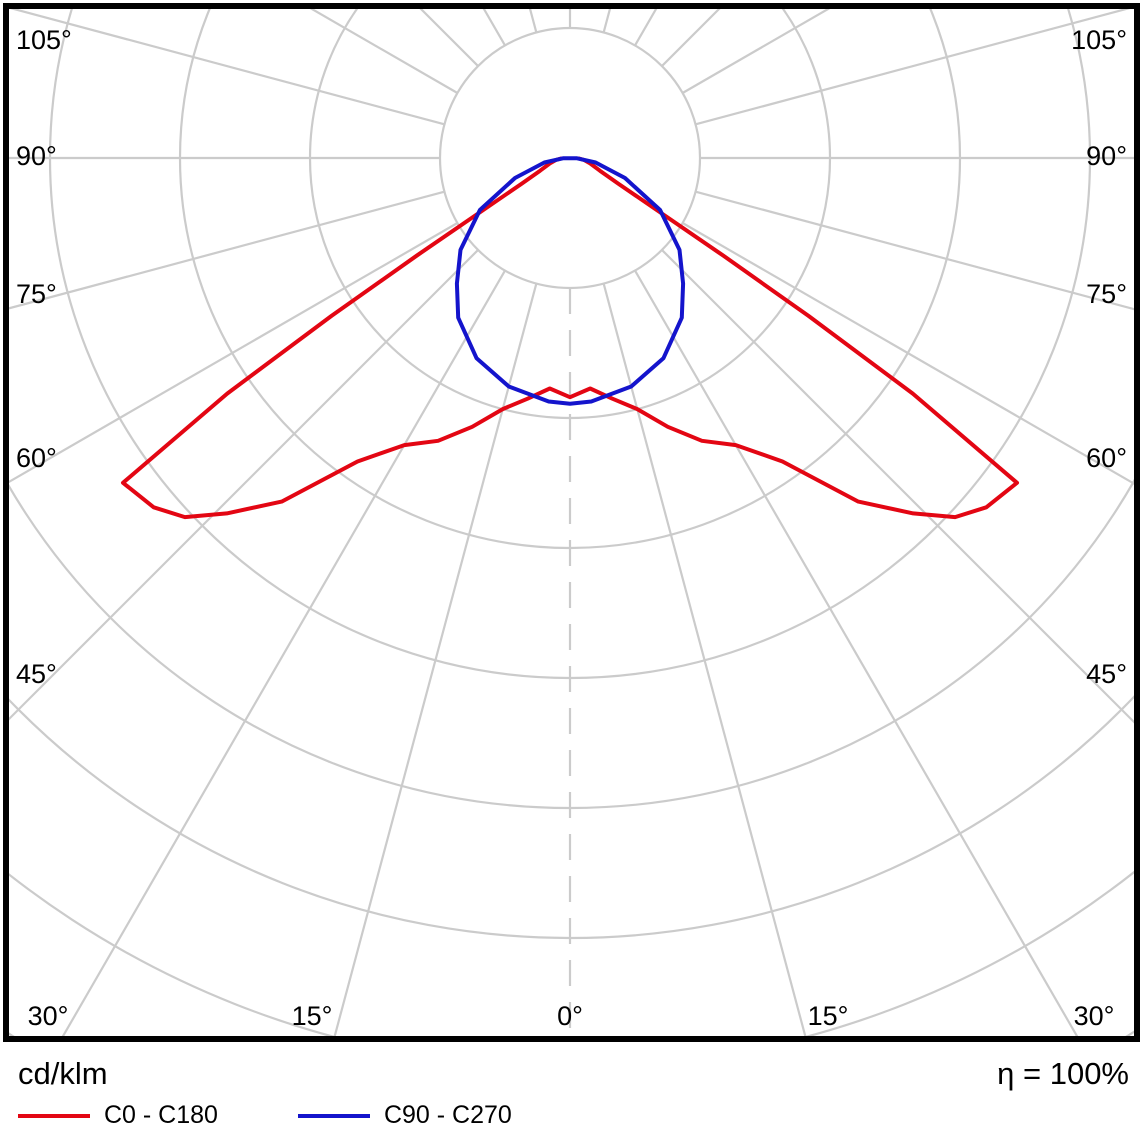  Describe the element at coordinates (447, 1115) in the screenshot. I see `legend-label-c90-c270: C90 - C270` at that location.